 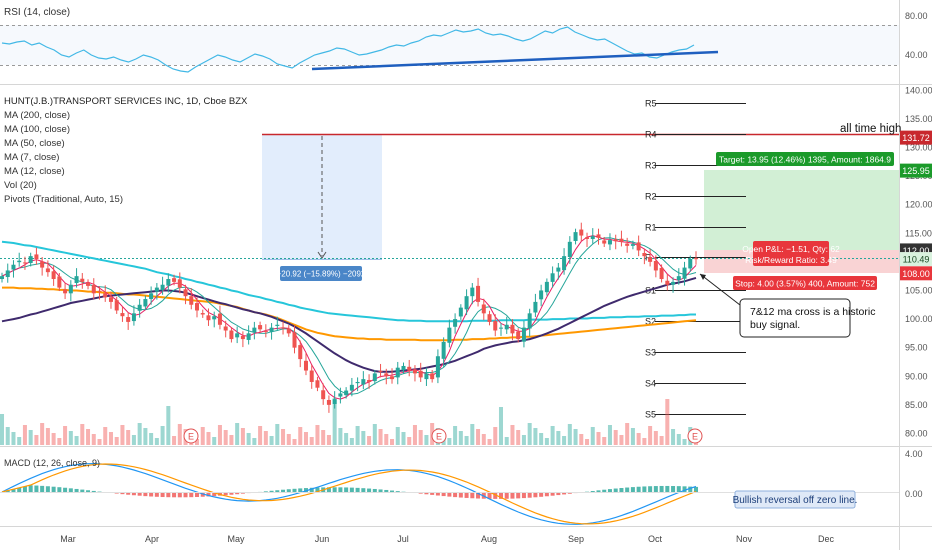 What do you see at coordinates (68, 539) in the screenshot?
I see `month-tick-mar: Mar` at bounding box center [68, 539].